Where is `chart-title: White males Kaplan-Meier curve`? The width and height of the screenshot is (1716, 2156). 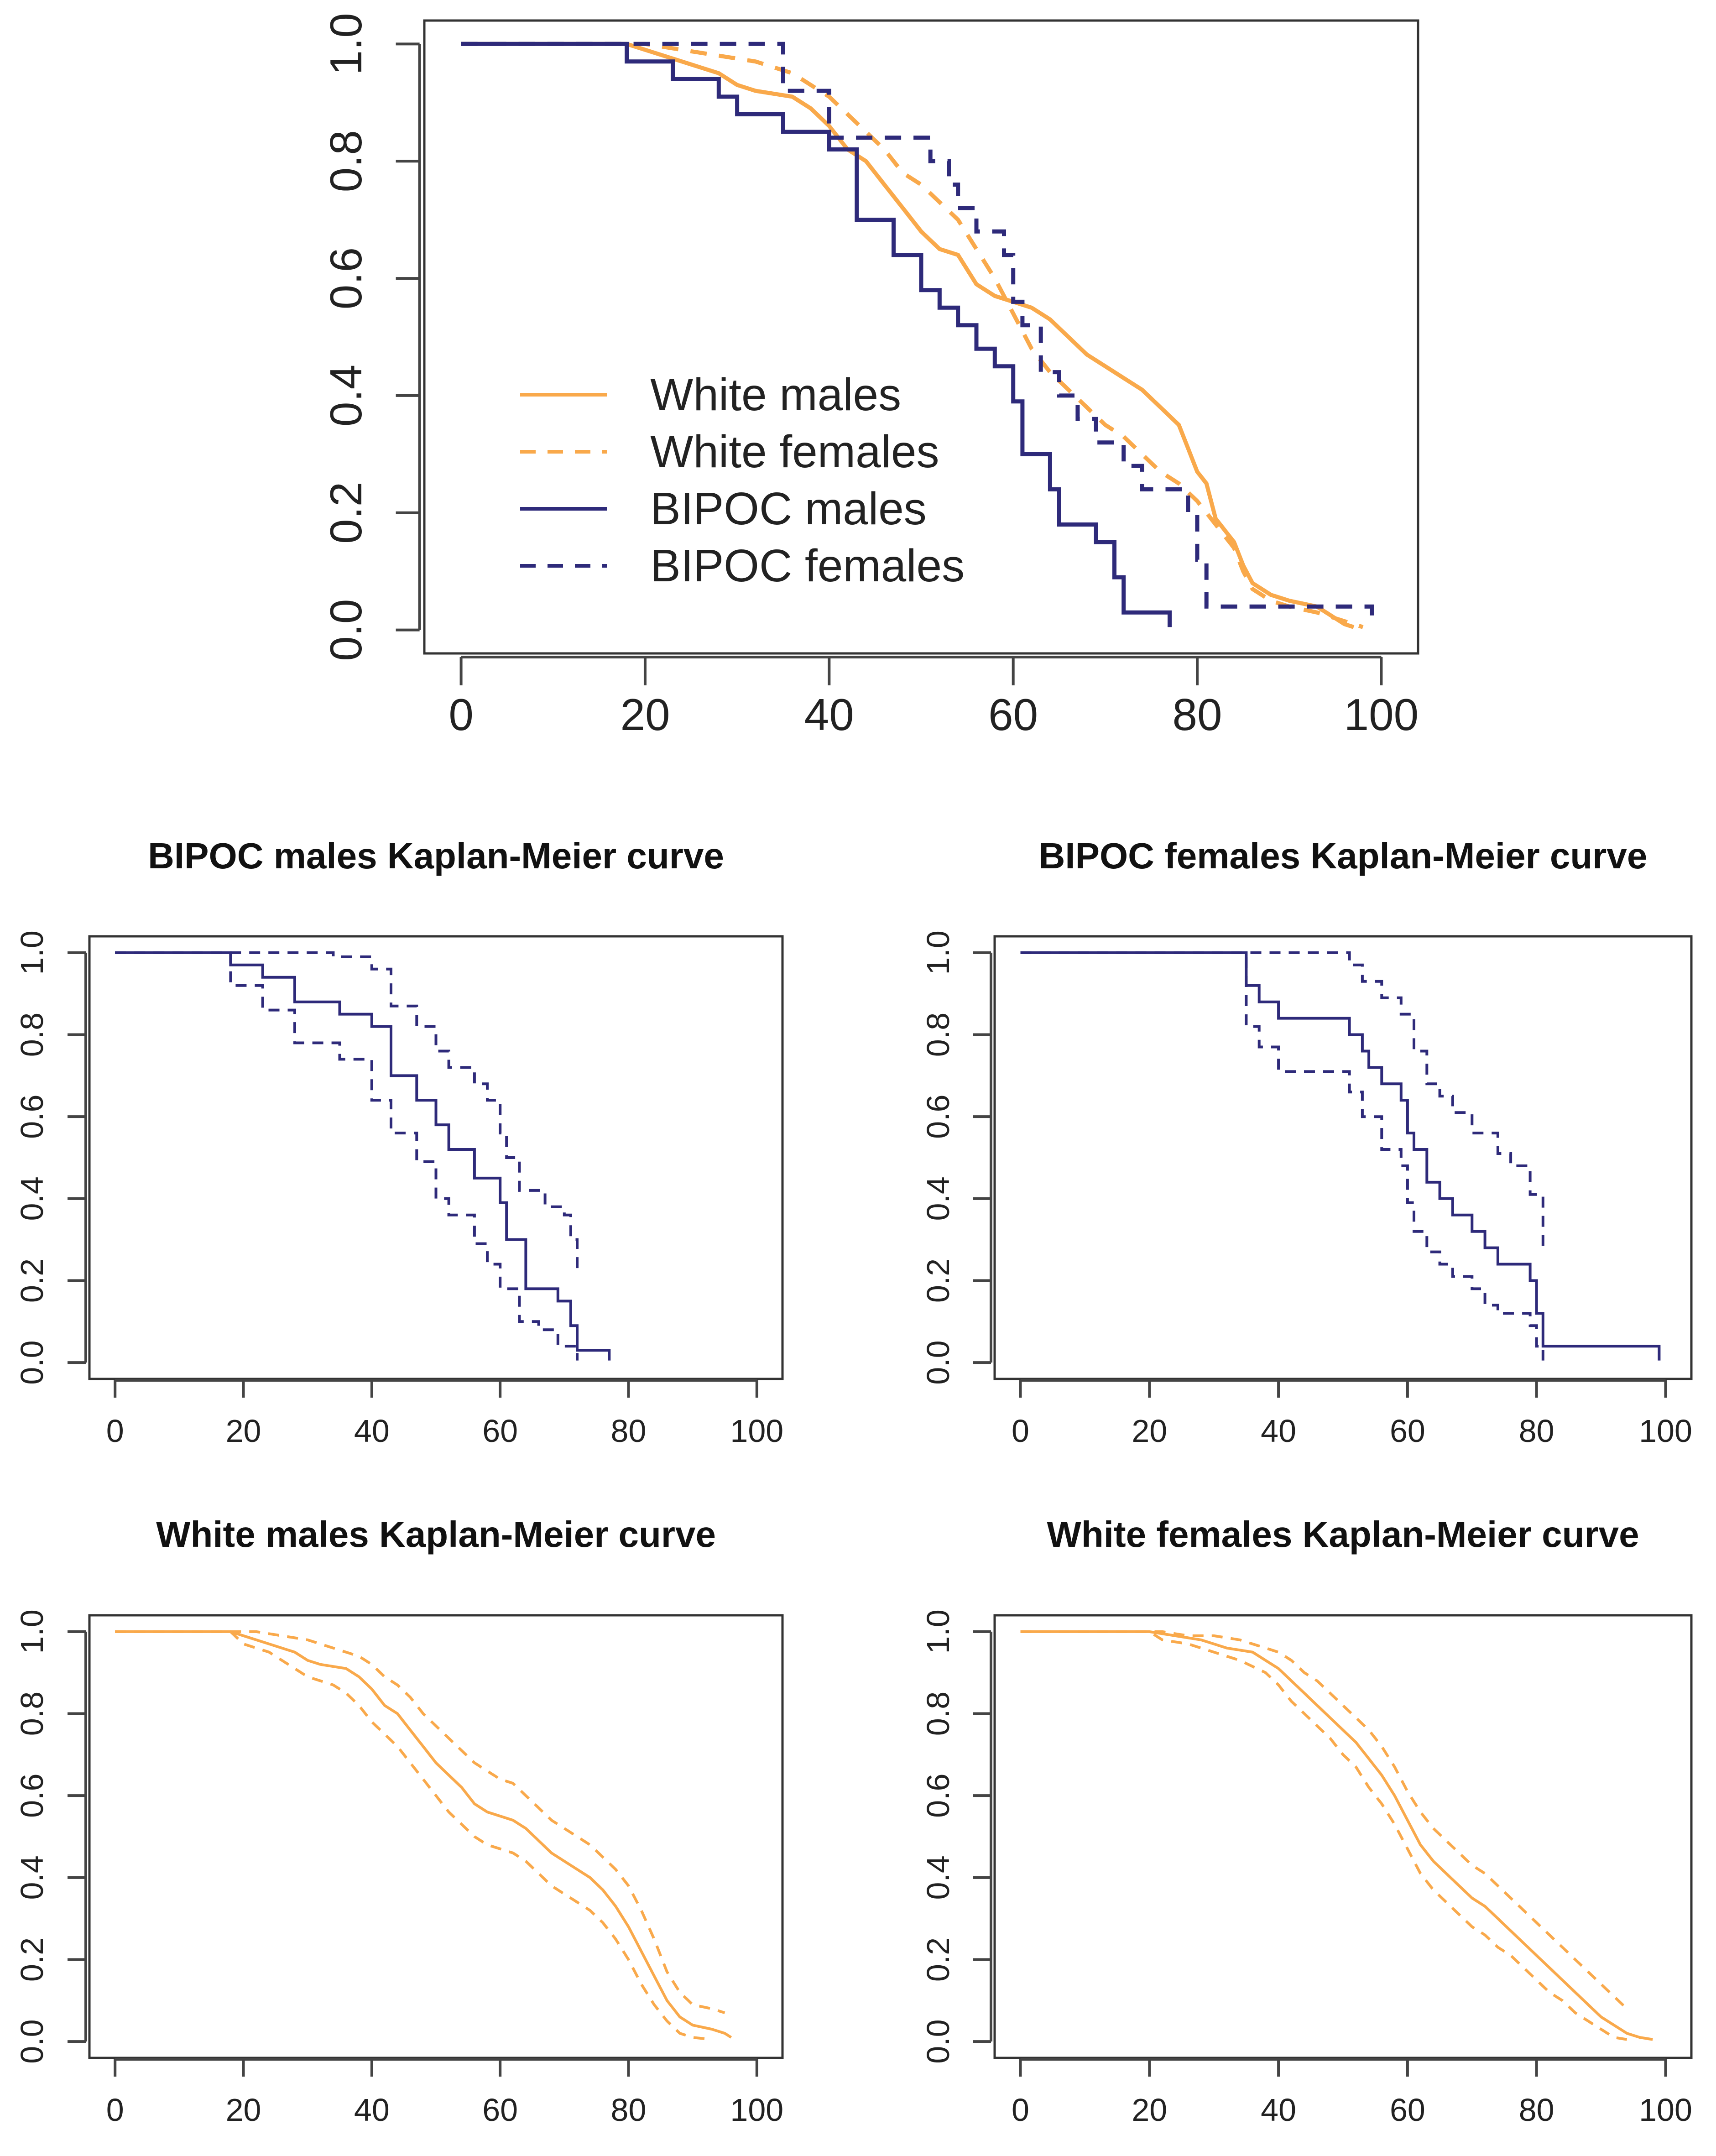
chart-title: White males Kaplan-Meier curve is located at coordinates (436, 1534).